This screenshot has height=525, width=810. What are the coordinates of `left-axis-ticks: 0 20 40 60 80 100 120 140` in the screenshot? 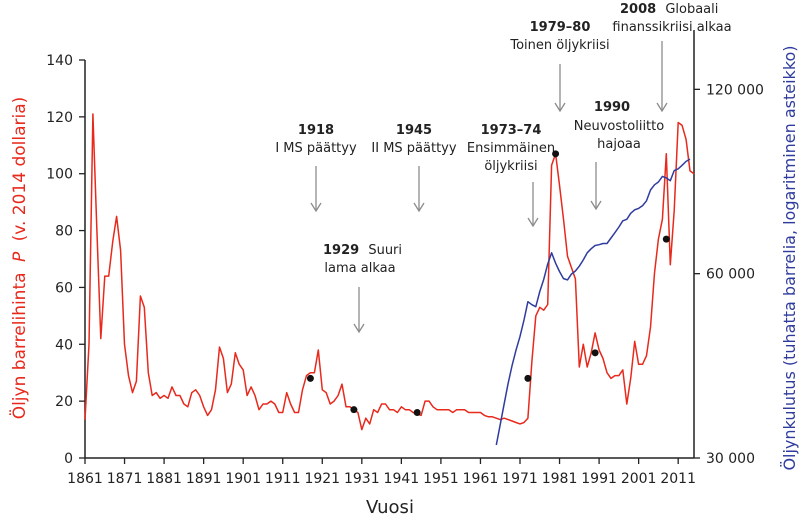 It's located at (65, 260).